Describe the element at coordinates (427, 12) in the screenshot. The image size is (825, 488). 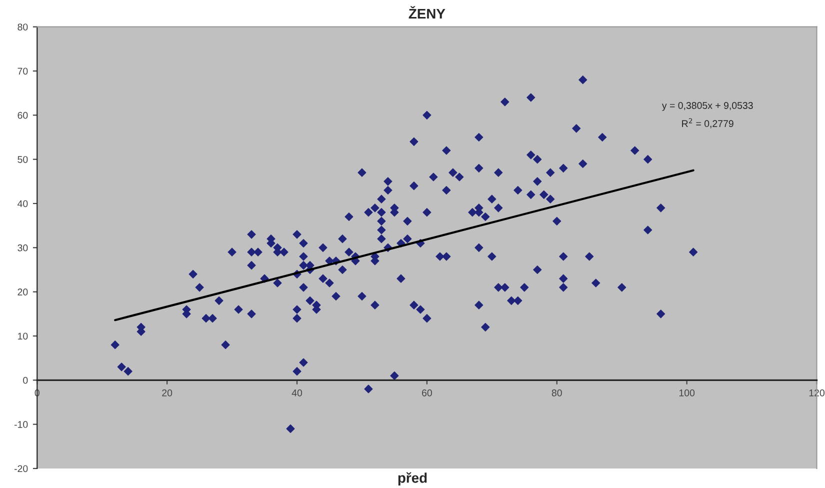
I see `chart-title: ŽENY` at that location.